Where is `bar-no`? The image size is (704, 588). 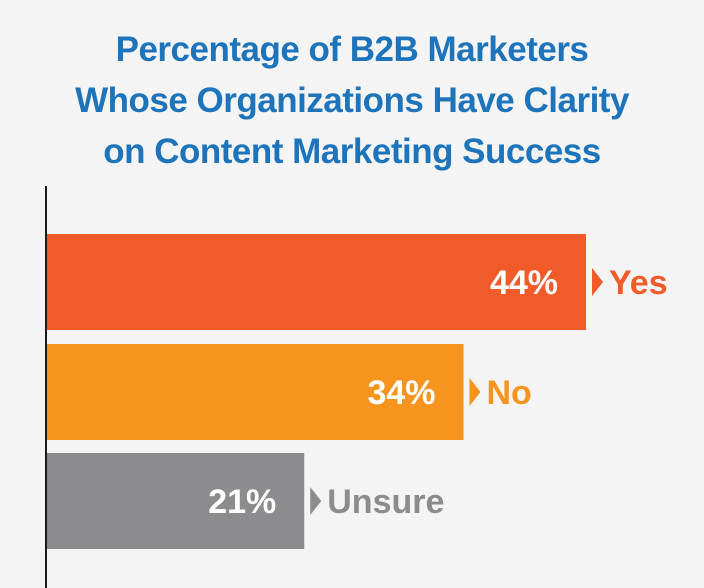 bar-no is located at coordinates (255, 392).